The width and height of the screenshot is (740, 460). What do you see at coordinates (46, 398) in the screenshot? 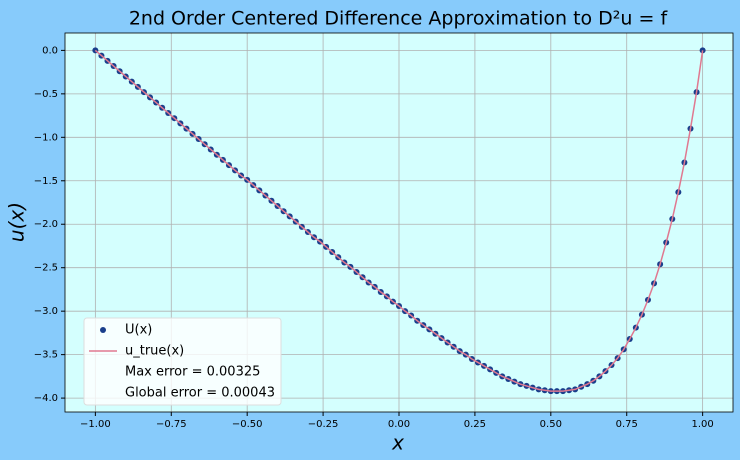
I see `y-tick-label: −4.0` at bounding box center [46, 398].